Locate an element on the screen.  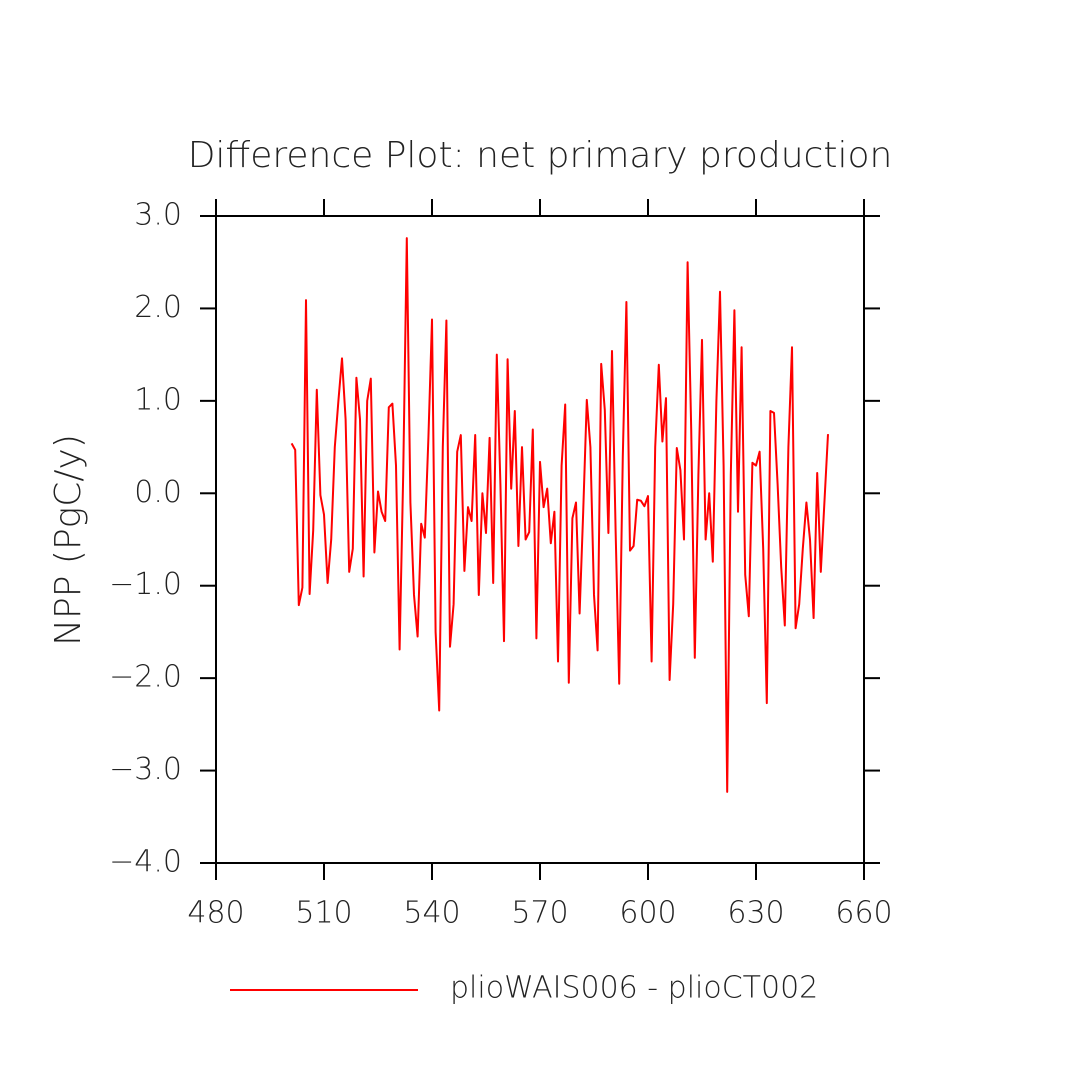
x-tick-label: 570 is located at coordinates (539, 913).